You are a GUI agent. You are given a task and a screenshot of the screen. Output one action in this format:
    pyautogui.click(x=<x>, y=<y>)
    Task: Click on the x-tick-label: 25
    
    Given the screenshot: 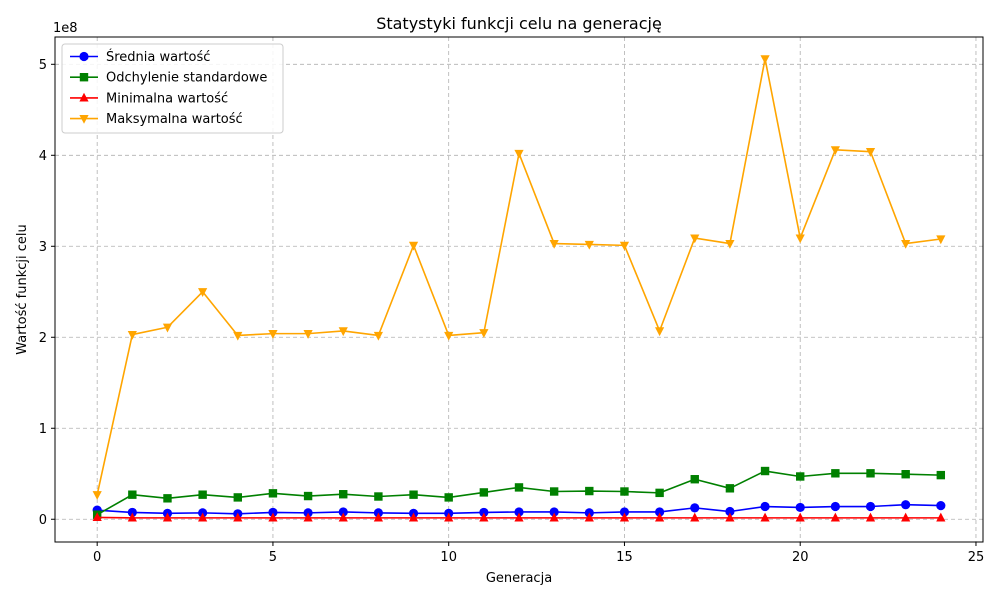 What is the action you would take?
    pyautogui.click(x=976, y=557)
    